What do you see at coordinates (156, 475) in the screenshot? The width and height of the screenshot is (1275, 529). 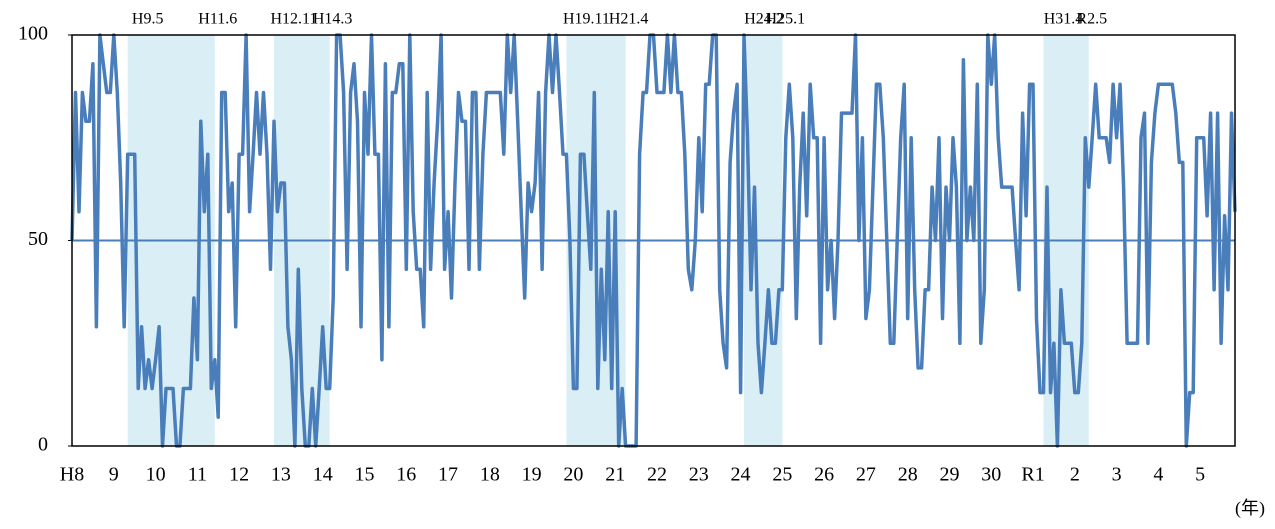 I see `x-tick-label: 10` at bounding box center [156, 475].